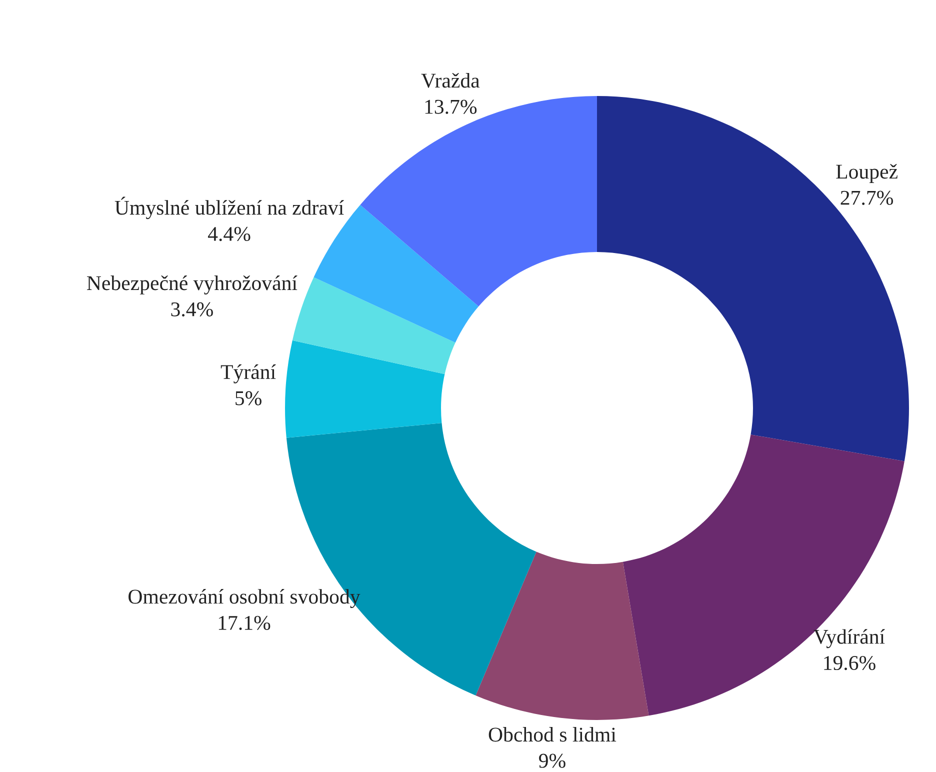 The width and height of the screenshot is (936, 772). I want to click on data-label: 9%, so click(552, 761).